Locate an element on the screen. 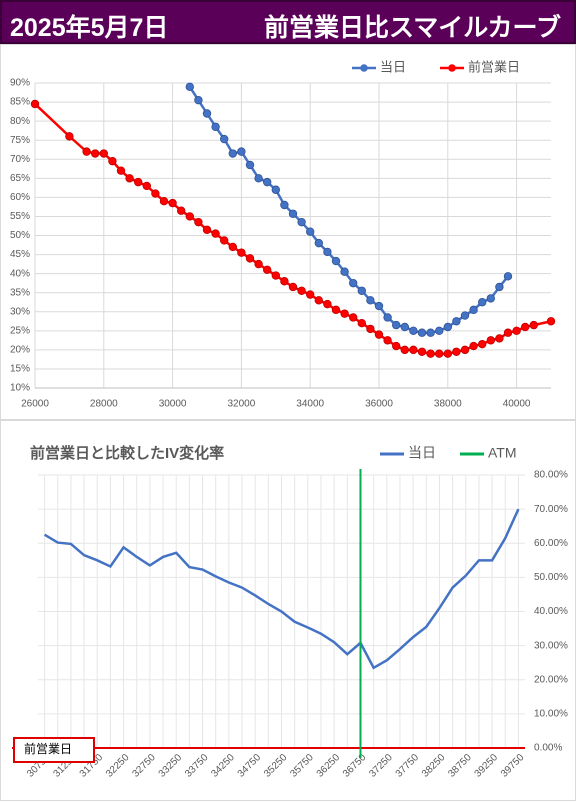  x-tick-label: 26000 is located at coordinates (35, 404).